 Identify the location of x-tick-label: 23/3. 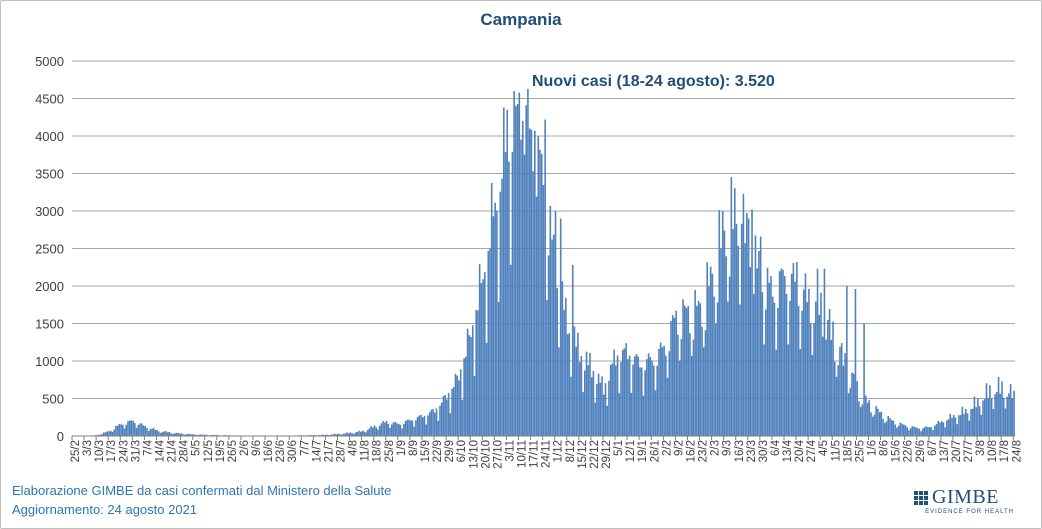
(752, 451).